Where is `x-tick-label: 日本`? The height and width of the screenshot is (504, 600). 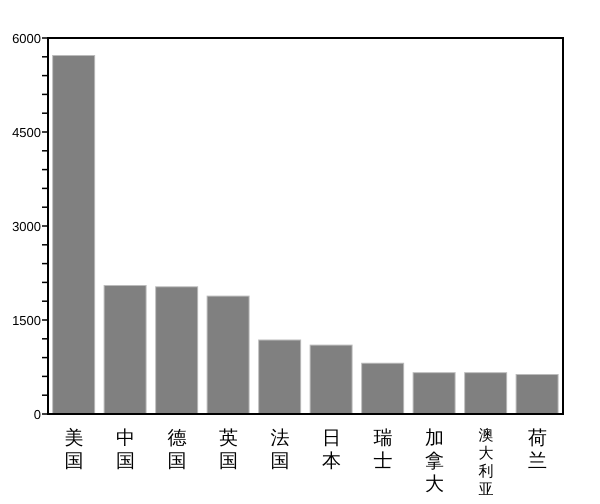
x-tick-label: 日本 is located at coordinates (331, 449).